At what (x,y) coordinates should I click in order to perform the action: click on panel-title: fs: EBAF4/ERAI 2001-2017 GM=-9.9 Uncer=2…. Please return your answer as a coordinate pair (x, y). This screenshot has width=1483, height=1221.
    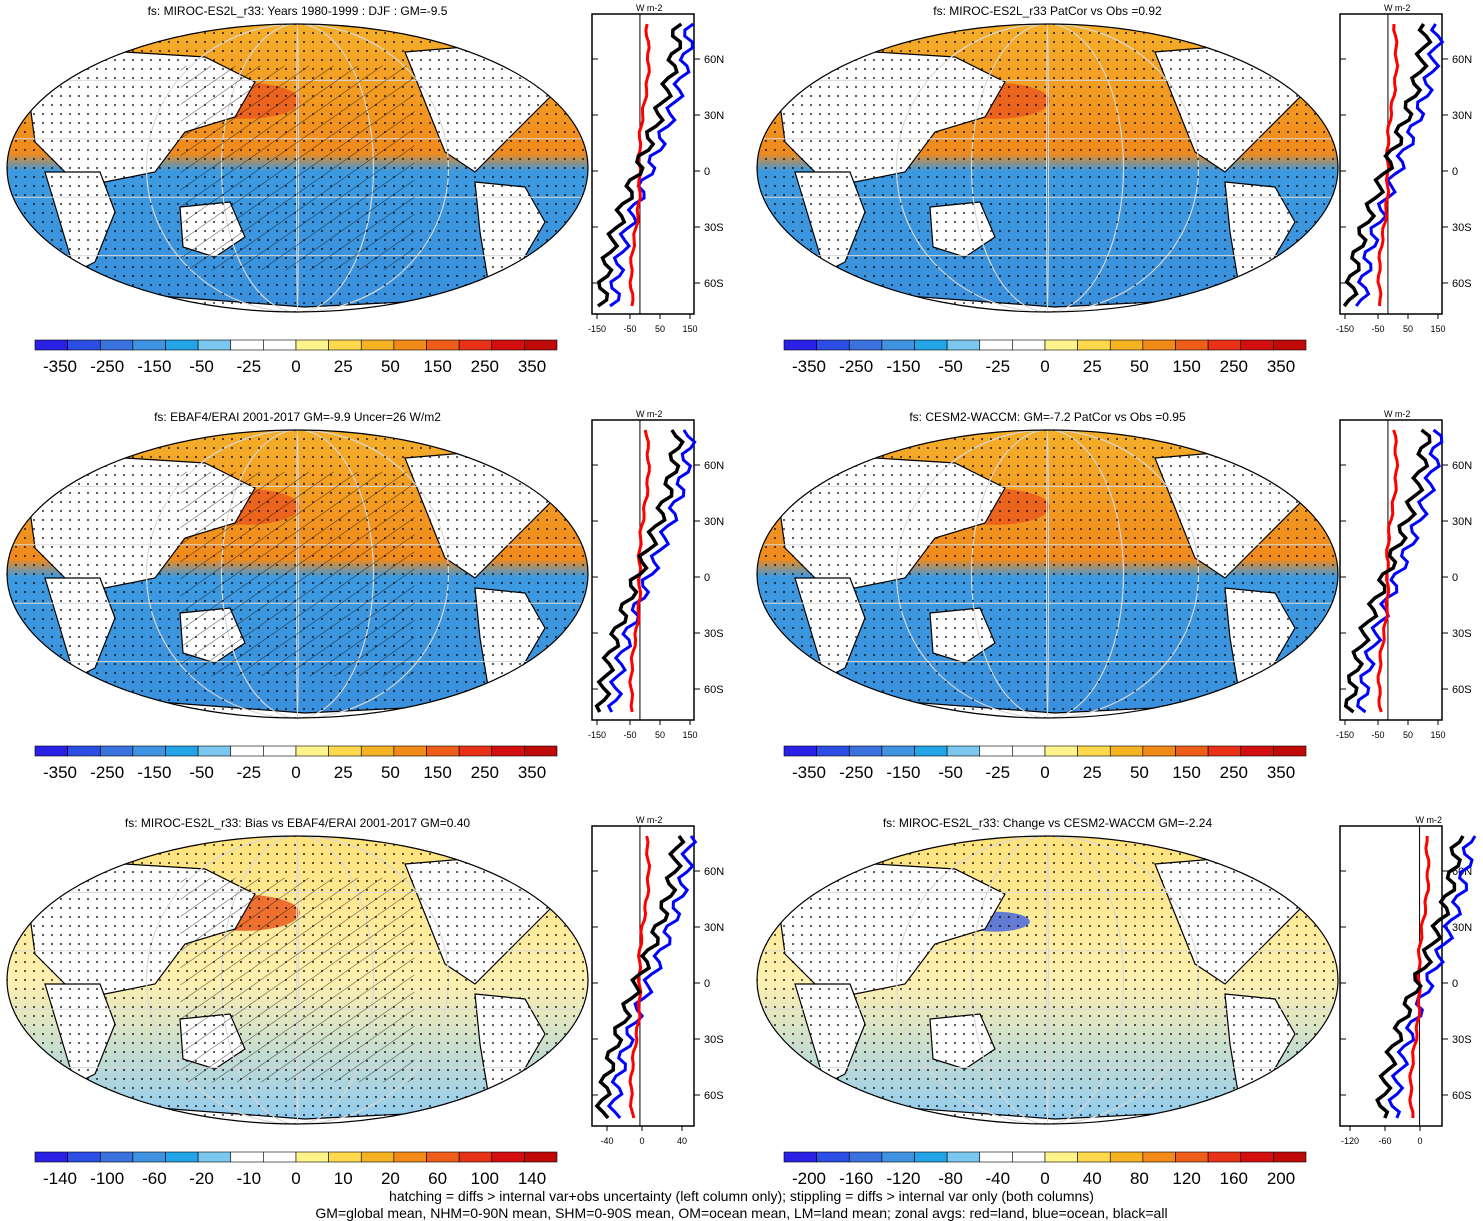
    Looking at the image, I should click on (297, 417).